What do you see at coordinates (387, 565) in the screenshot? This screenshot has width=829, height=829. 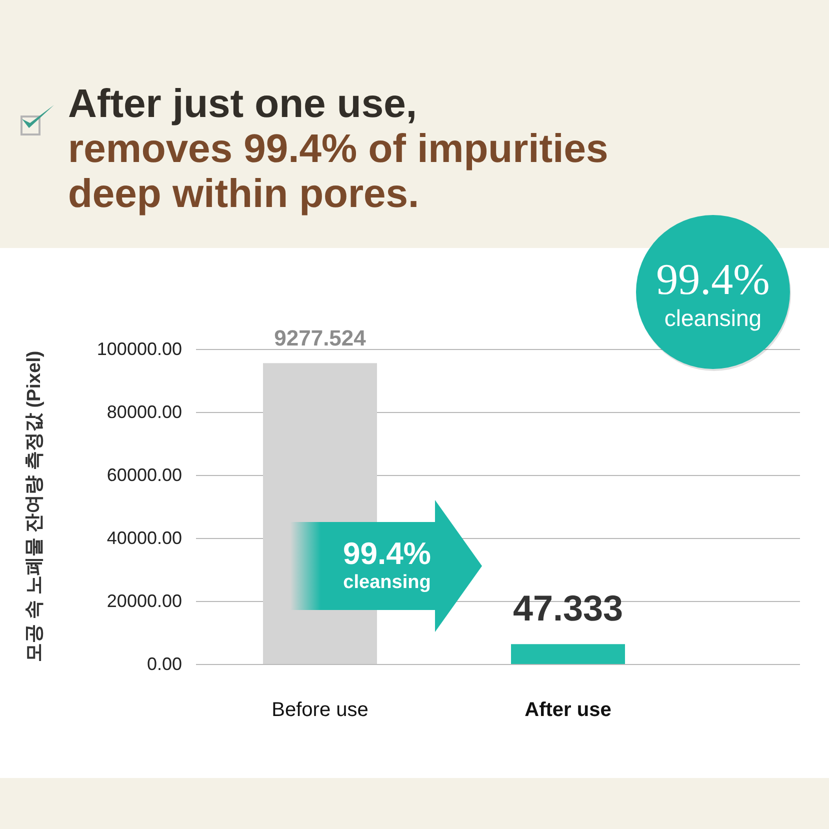 I see `annotation: 99.4% cleansing` at bounding box center [387, 565].